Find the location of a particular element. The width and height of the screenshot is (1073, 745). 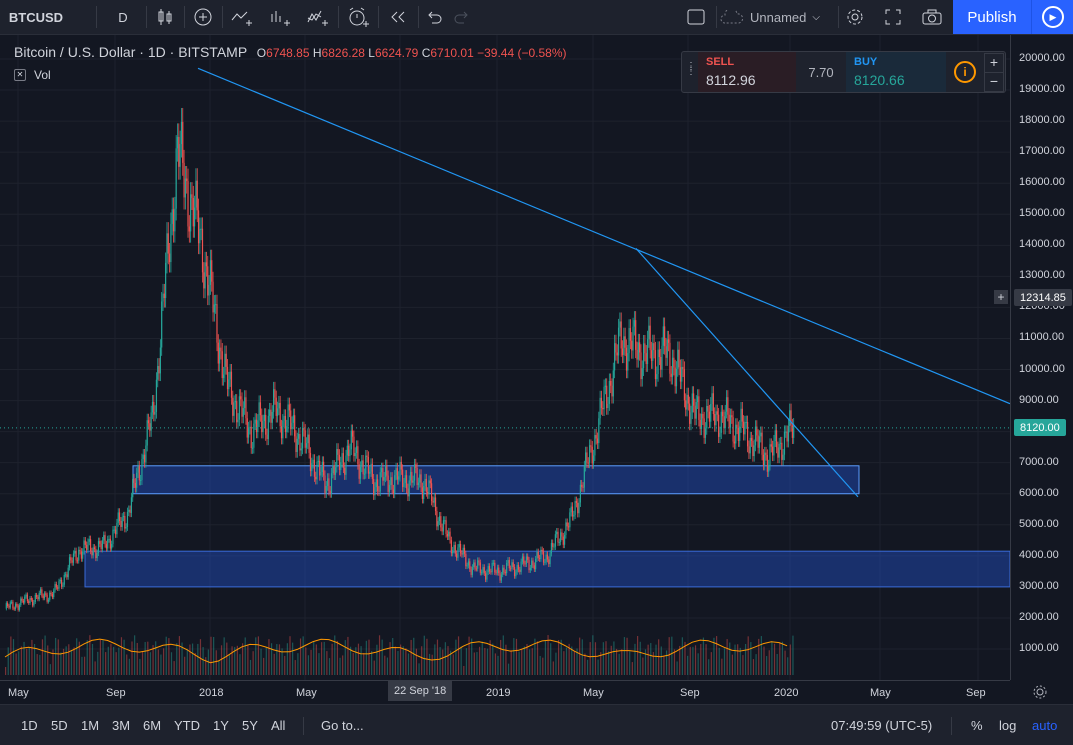

fullscreen-icon is located at coordinates (893, 17).